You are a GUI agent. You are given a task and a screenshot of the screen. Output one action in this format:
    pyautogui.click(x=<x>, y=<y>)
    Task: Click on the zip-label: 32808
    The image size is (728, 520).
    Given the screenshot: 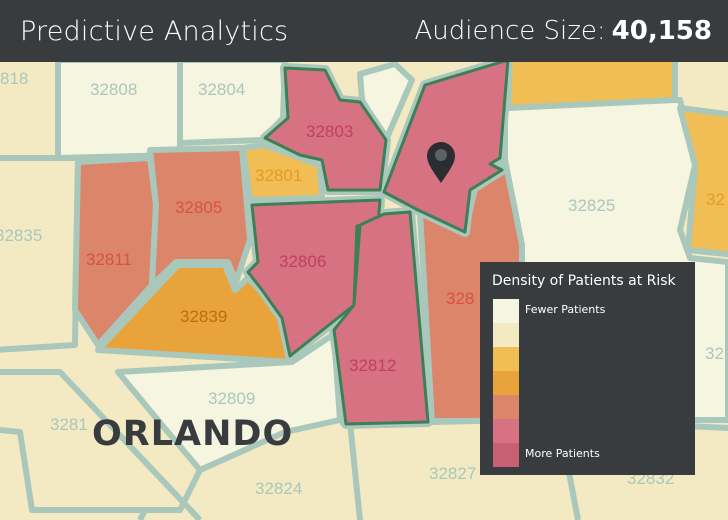 What is the action you would take?
    pyautogui.click(x=113, y=89)
    